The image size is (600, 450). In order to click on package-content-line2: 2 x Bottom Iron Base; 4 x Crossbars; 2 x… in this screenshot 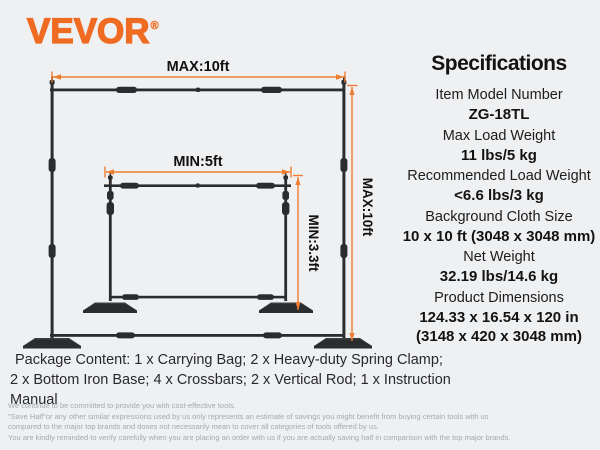, I will do `click(230, 390)`.